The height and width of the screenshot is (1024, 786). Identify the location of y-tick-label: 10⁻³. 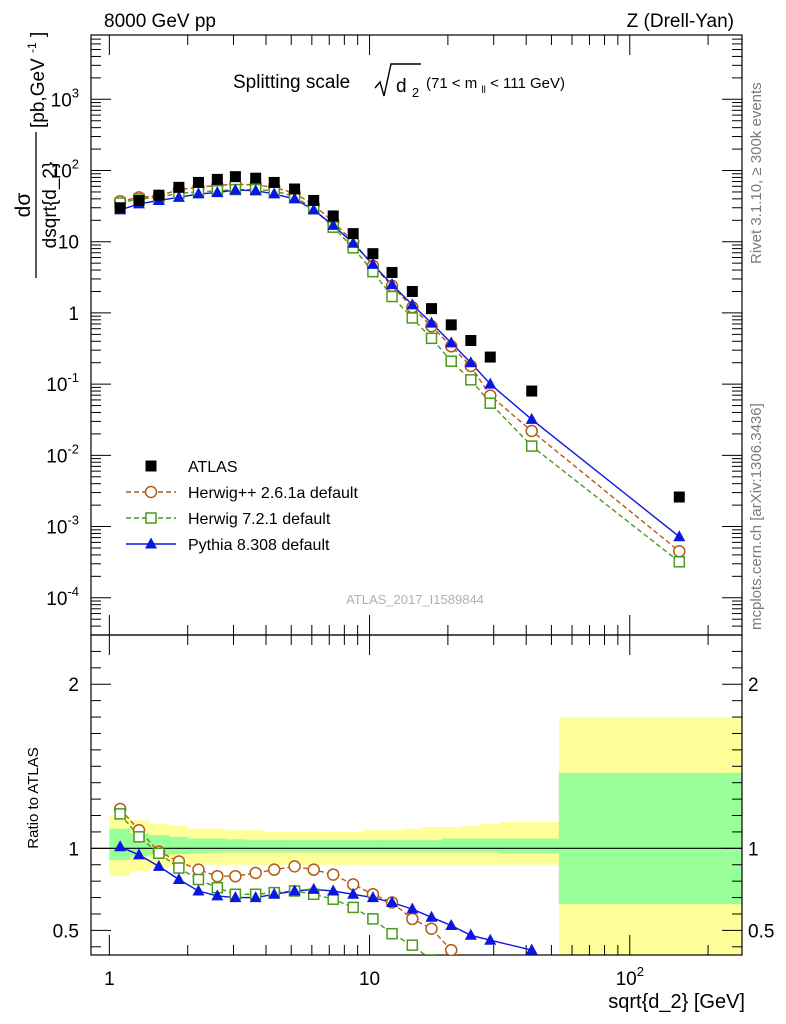
(62, 526).